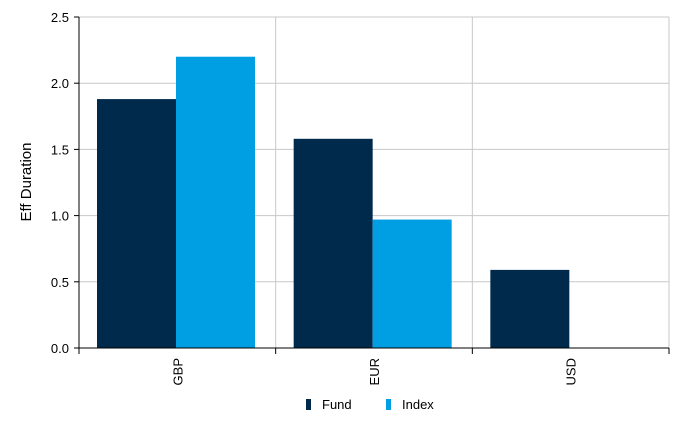 This screenshot has height=426, width=679. I want to click on bar-index-gbp, so click(215, 202).